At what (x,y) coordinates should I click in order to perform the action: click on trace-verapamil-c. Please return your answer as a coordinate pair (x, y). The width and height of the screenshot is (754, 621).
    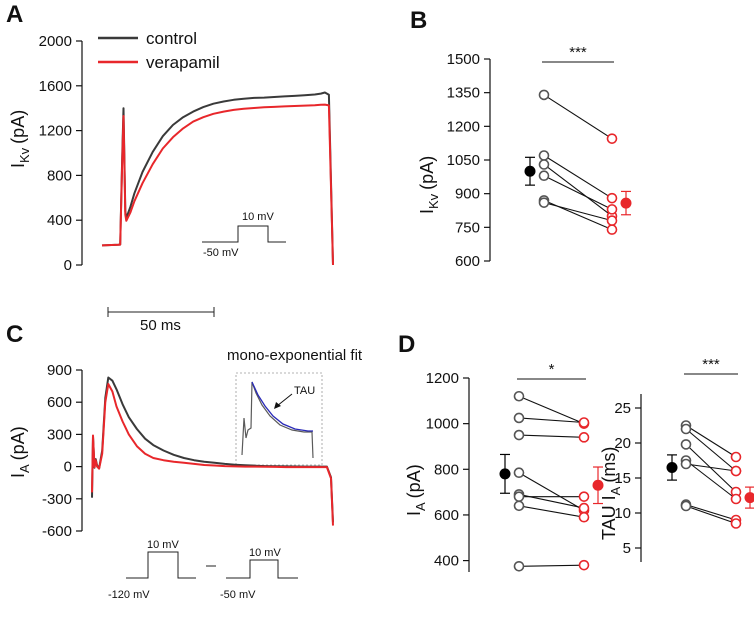
    Looking at the image, I should click on (212, 454).